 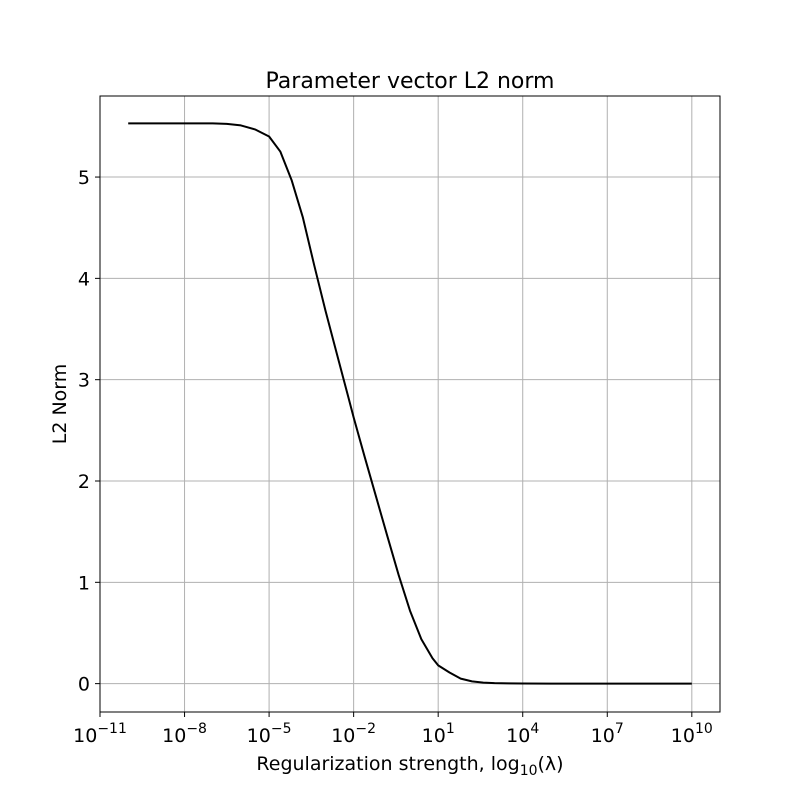 I want to click on y-axis-label: L2 Norm, so click(x=60, y=404).